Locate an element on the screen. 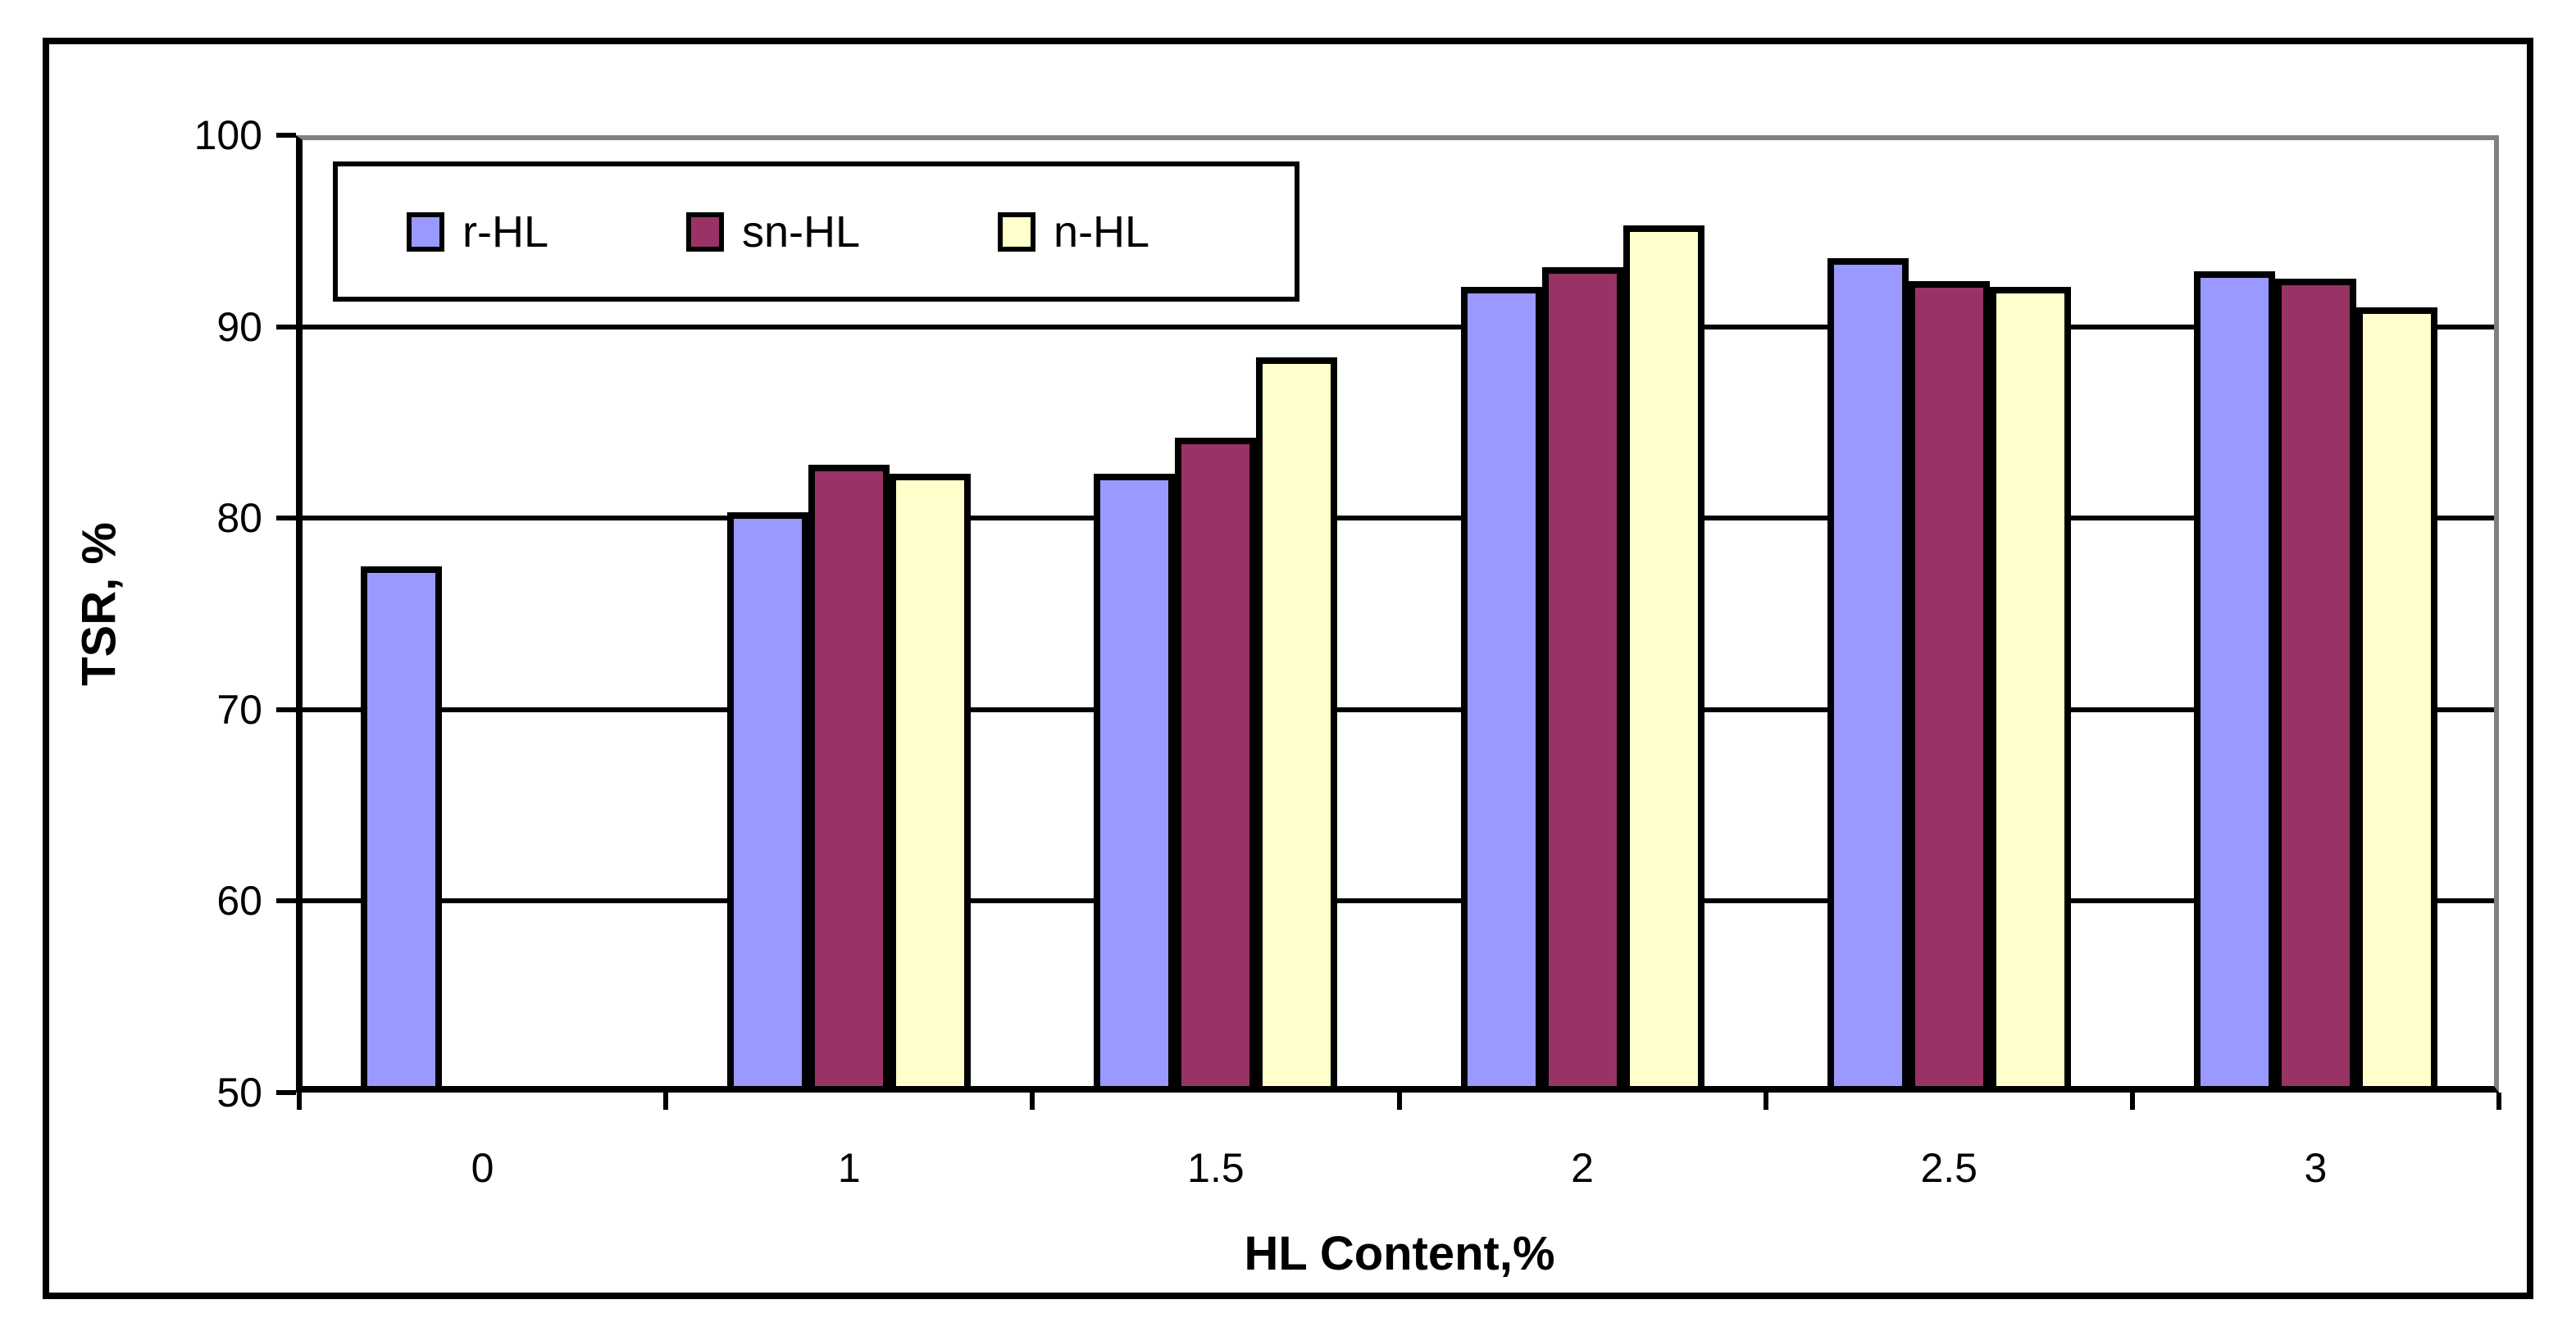 This screenshot has width=2576, height=1336. legend-swatch-sn-HL is located at coordinates (705, 232).